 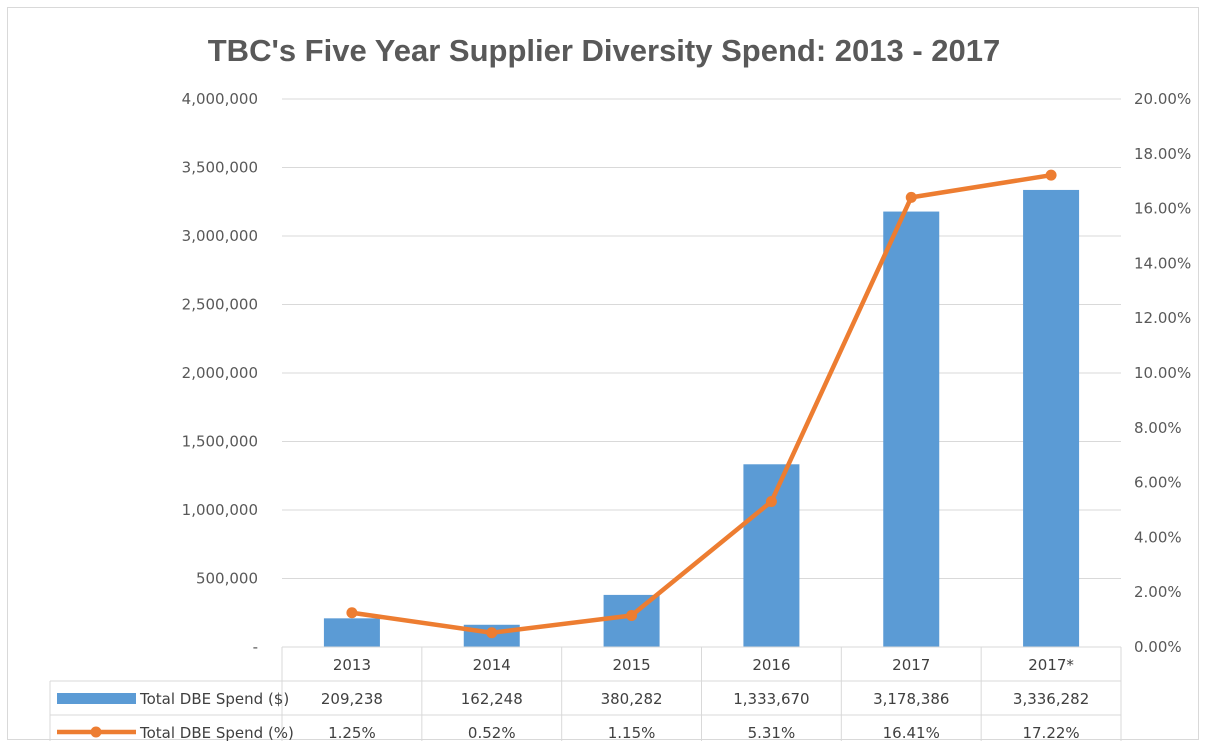 I want to click on y-right-tick-label: 2.00%, so click(x=1158, y=592).